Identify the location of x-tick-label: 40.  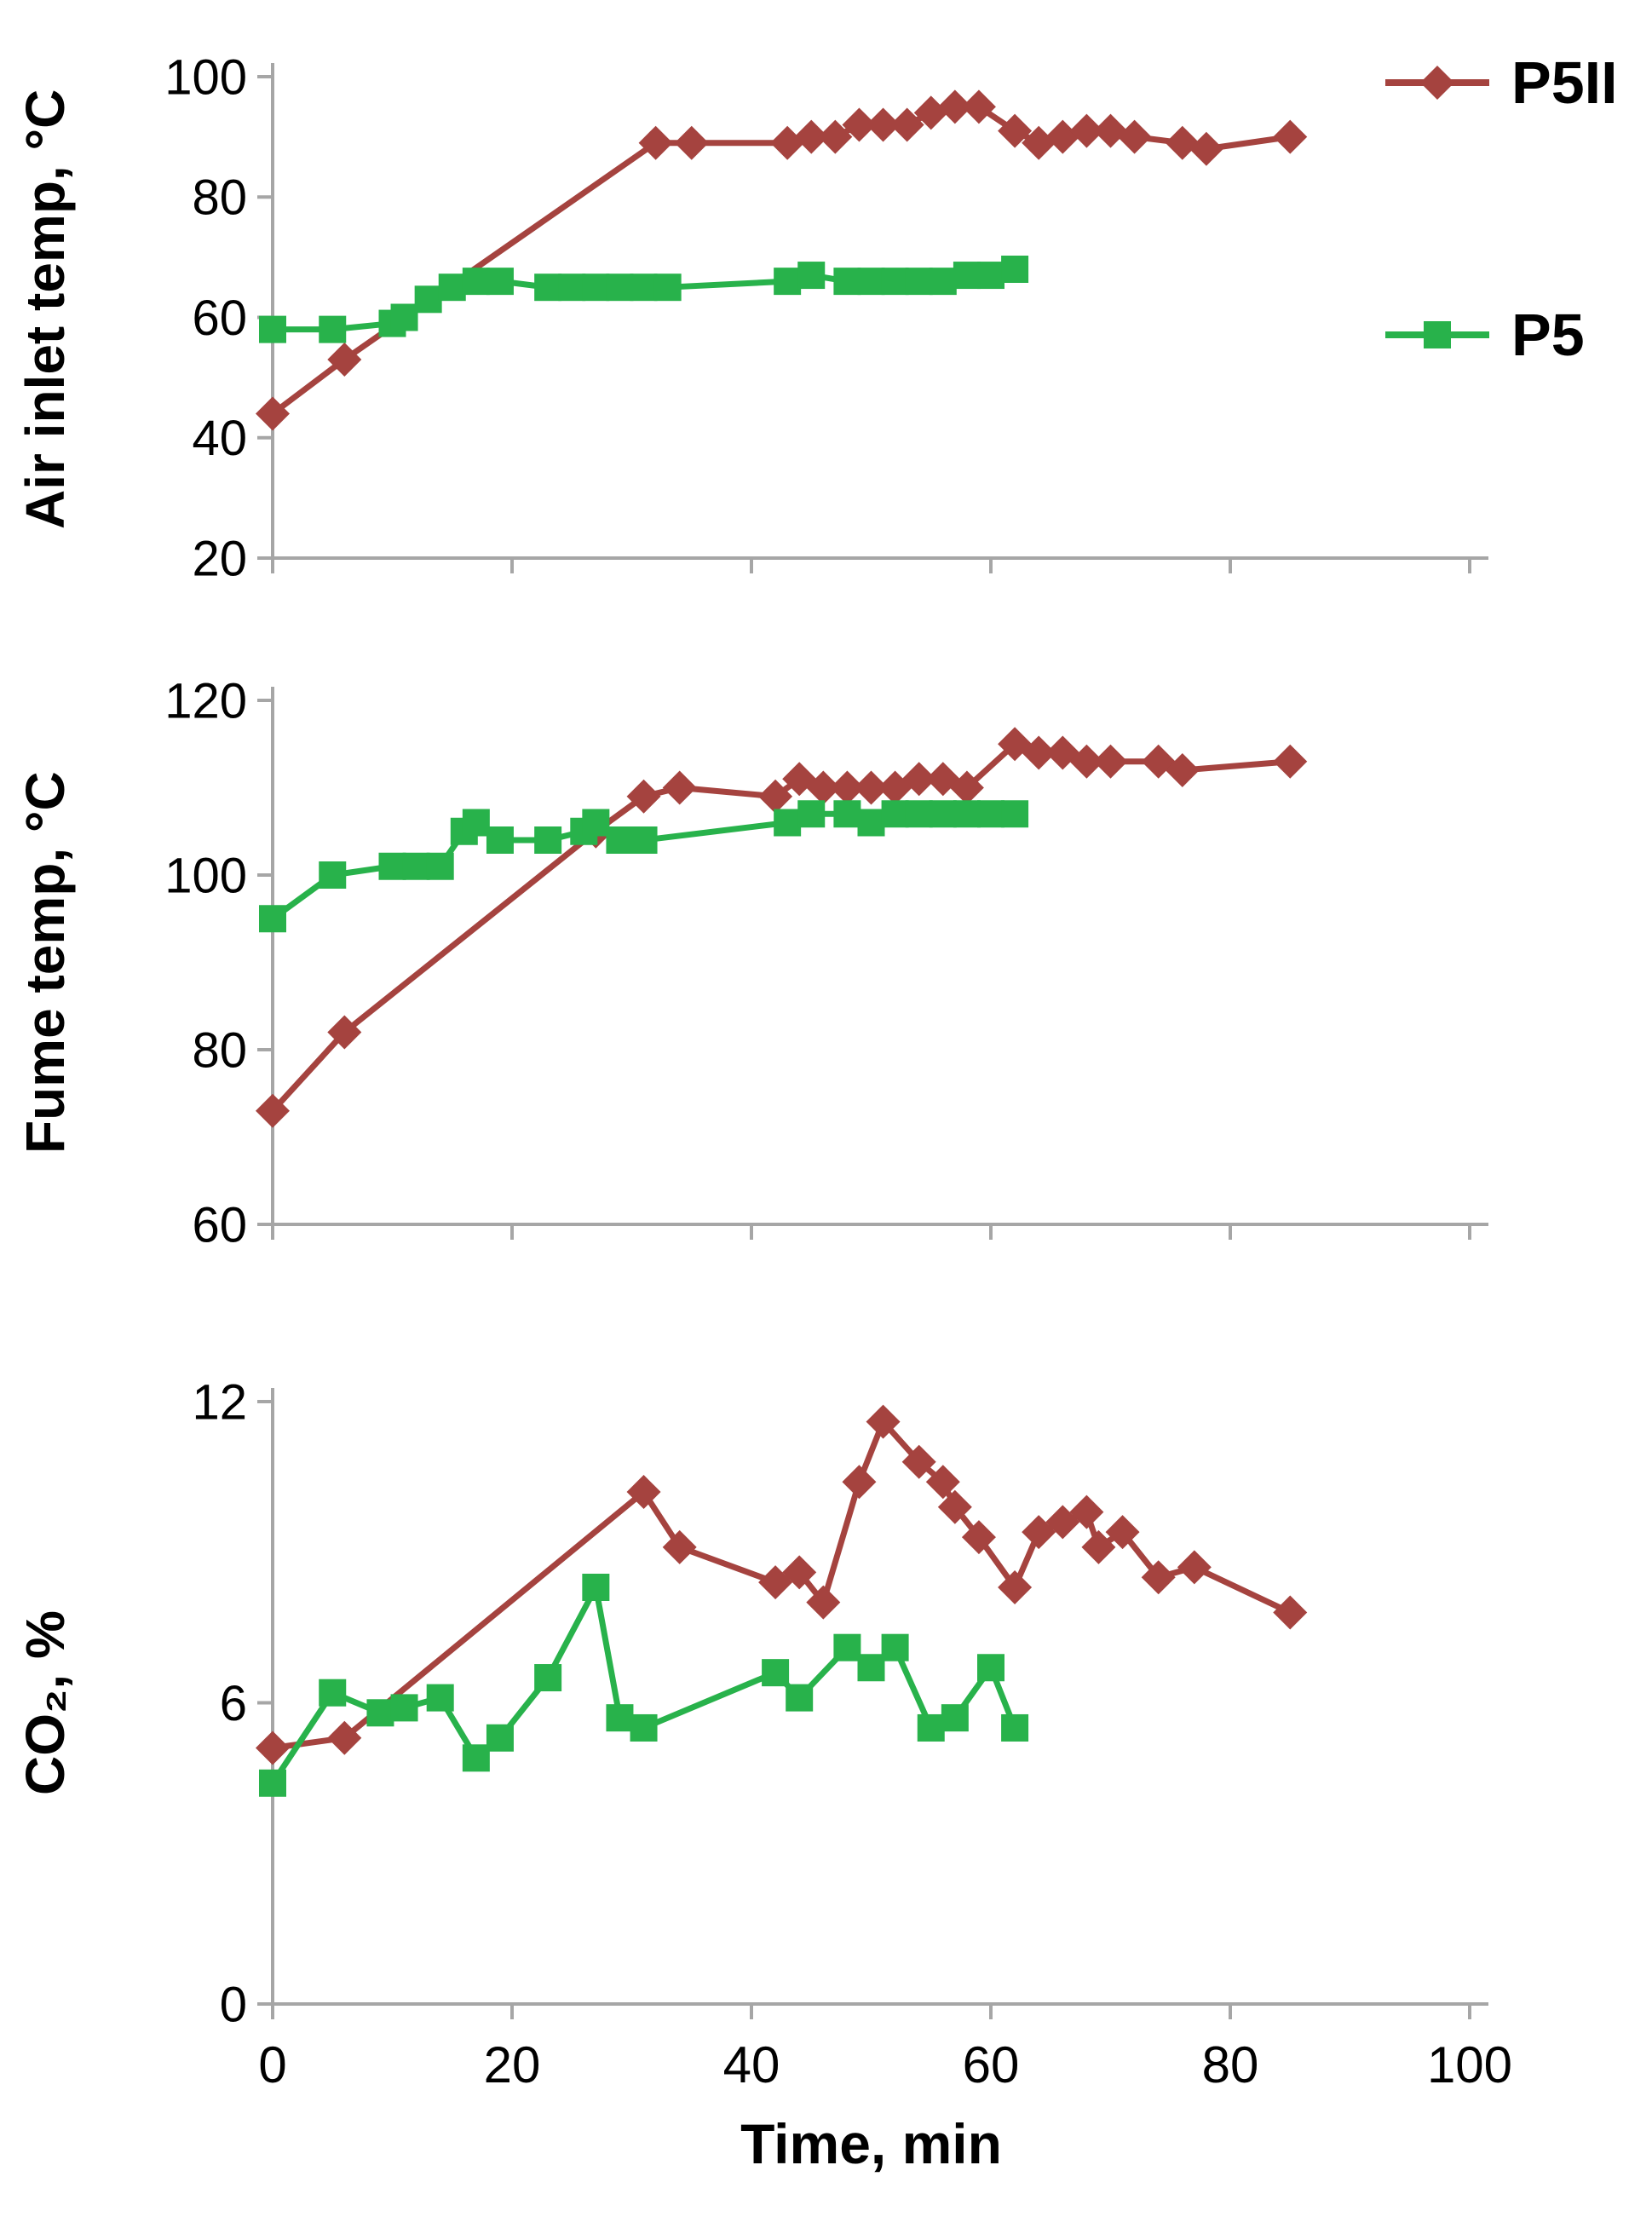
(751, 2064).